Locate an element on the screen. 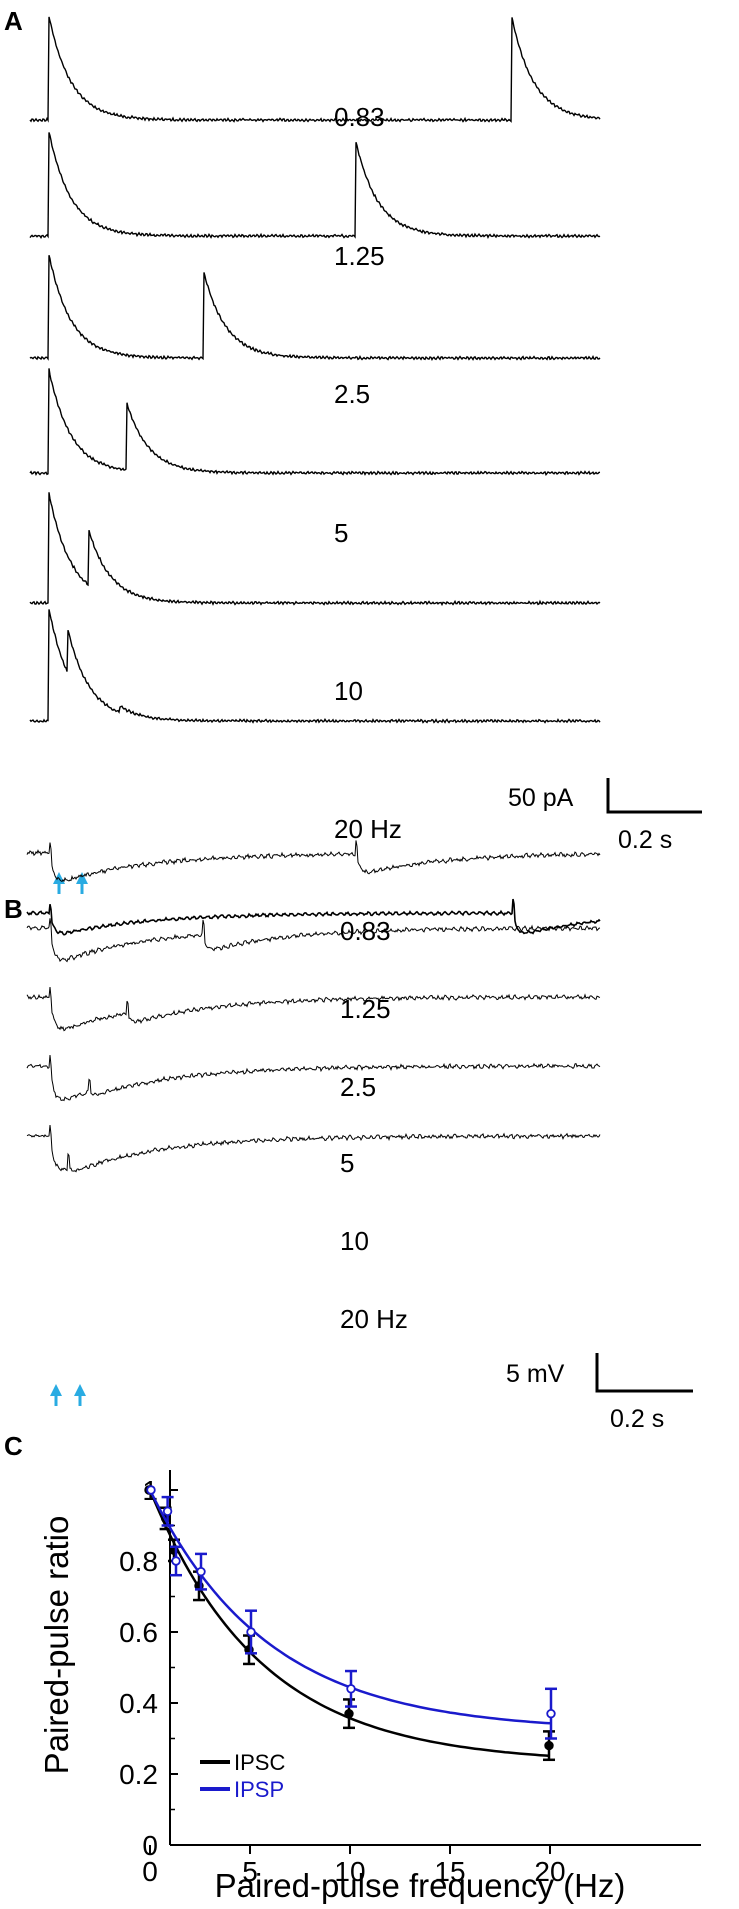 The height and width of the screenshot is (1909, 739). trace-a-label-2: 2.5 is located at coordinates (352, 394).